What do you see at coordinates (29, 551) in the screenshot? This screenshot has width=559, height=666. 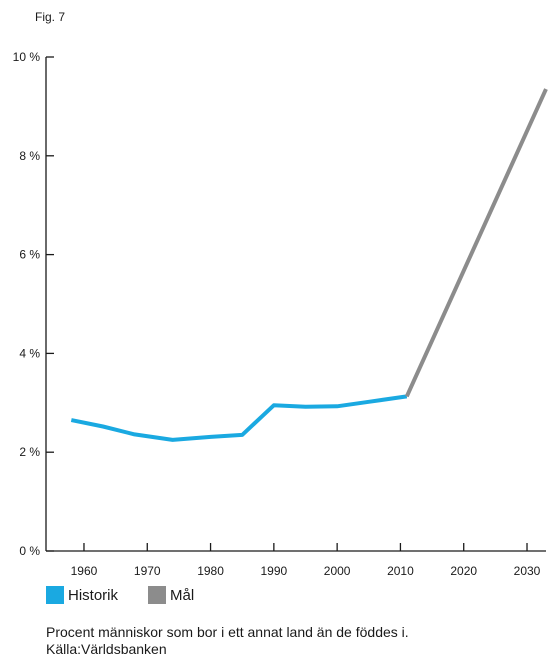 I see `y-tick-label: 0 %` at bounding box center [29, 551].